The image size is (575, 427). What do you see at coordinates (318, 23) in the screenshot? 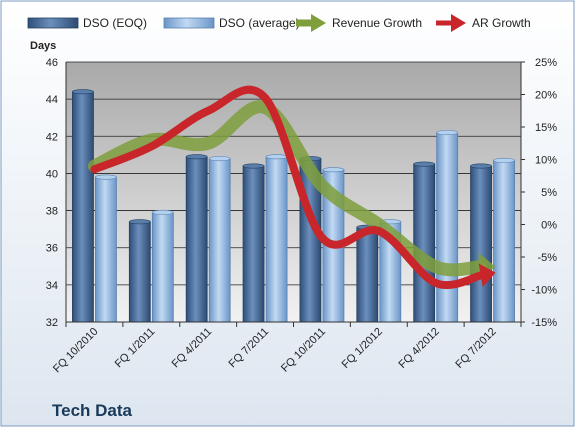
I see `legend-arrow-revenue-growth` at bounding box center [318, 23].